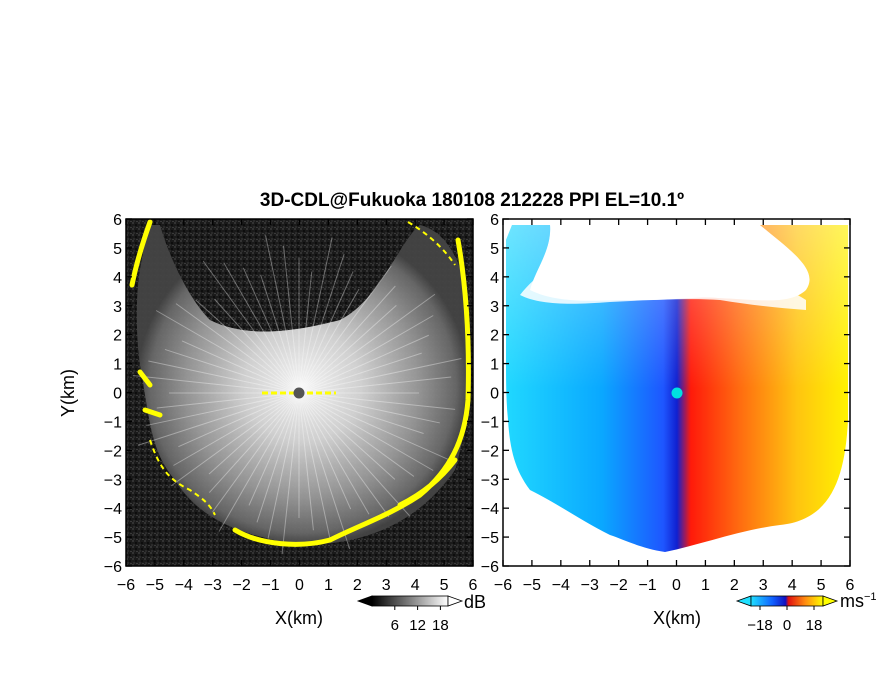 Image resolution: width=880 pixels, height=685 pixels. What do you see at coordinates (830, 601) in the screenshot?
I see `colorbar-right-arrow` at bounding box center [830, 601].